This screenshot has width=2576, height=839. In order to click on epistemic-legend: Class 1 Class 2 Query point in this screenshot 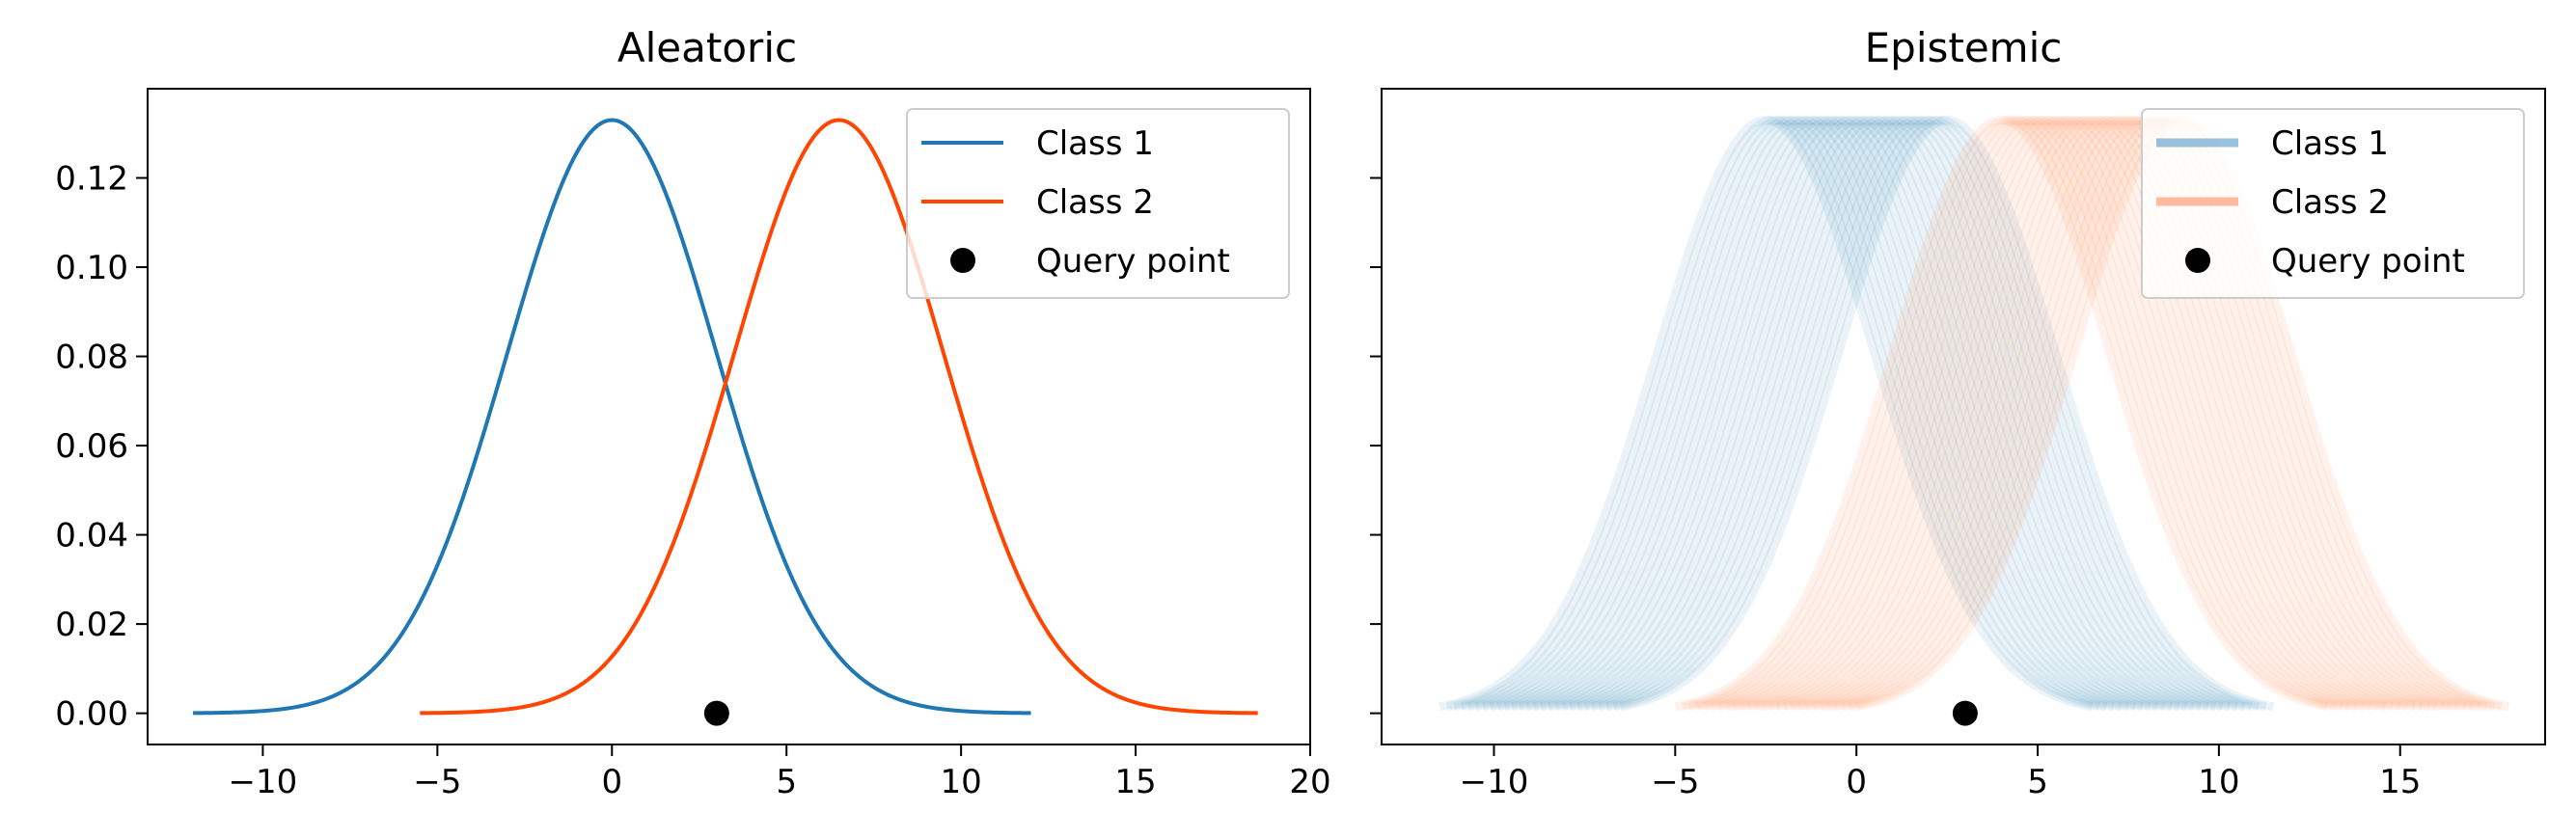, I will do `click(2333, 204)`.